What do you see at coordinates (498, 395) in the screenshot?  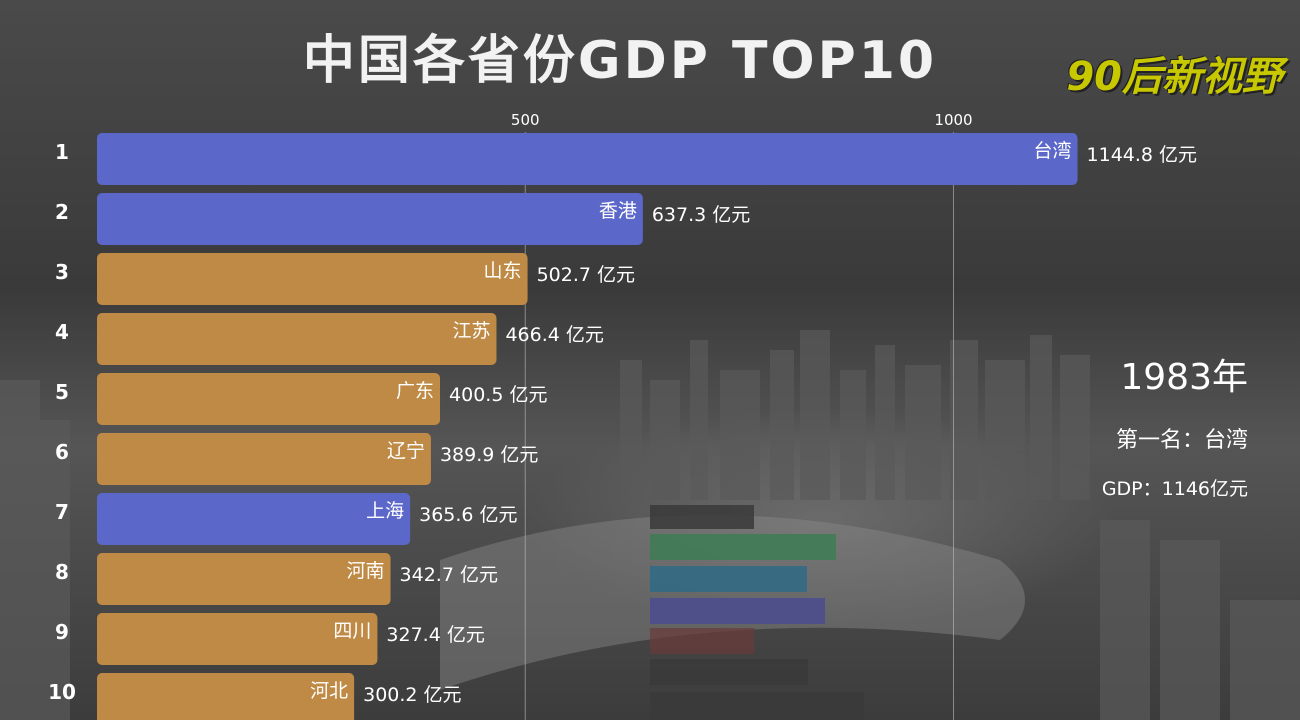 I see `data-label: 400.5 亿元` at bounding box center [498, 395].